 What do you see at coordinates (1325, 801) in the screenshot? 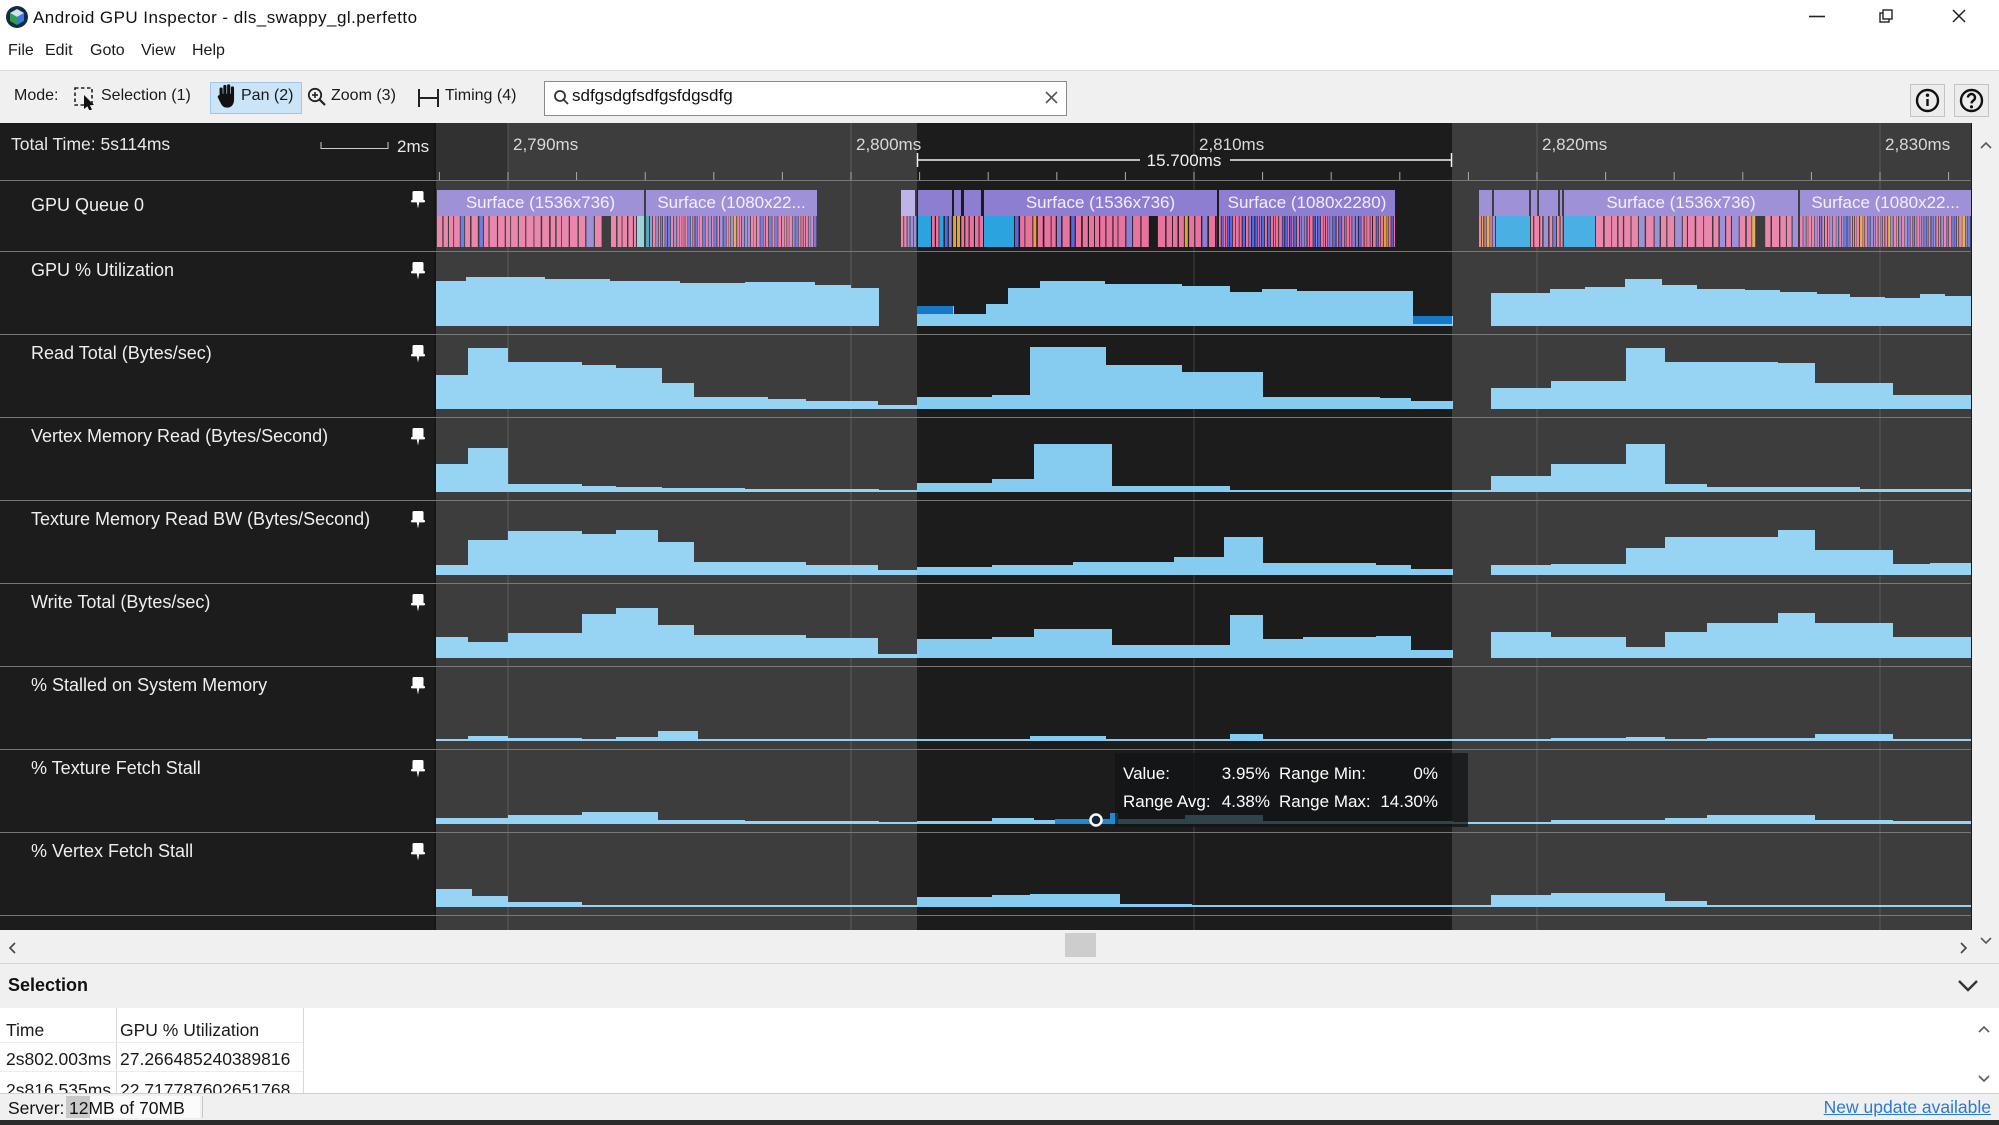
I see `svg-text: Range Max:` at bounding box center [1325, 801].